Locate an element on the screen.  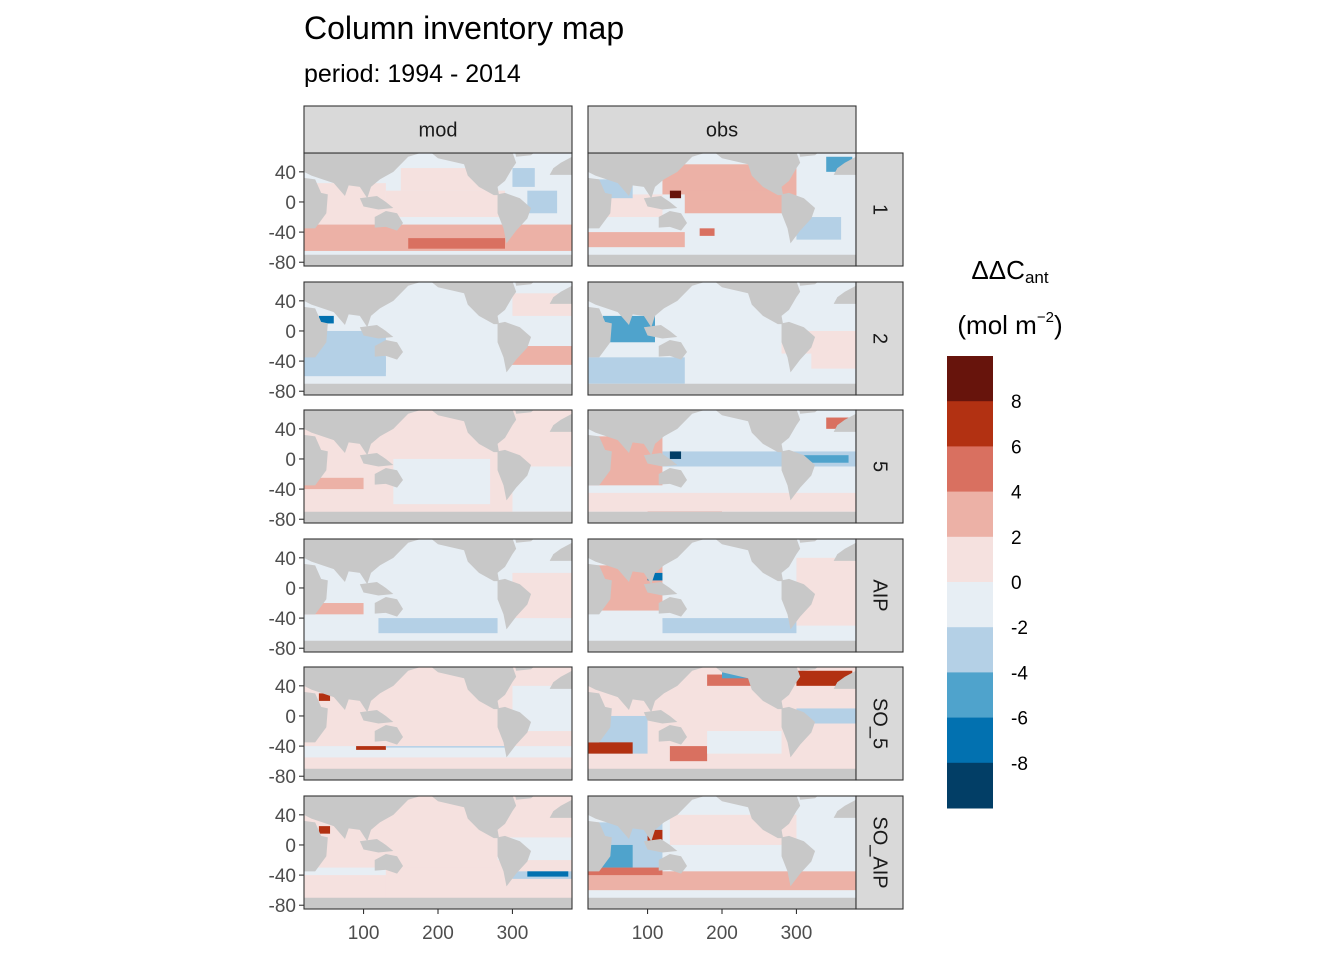
map-panel-mod-aip is located at coordinates (438, 595).